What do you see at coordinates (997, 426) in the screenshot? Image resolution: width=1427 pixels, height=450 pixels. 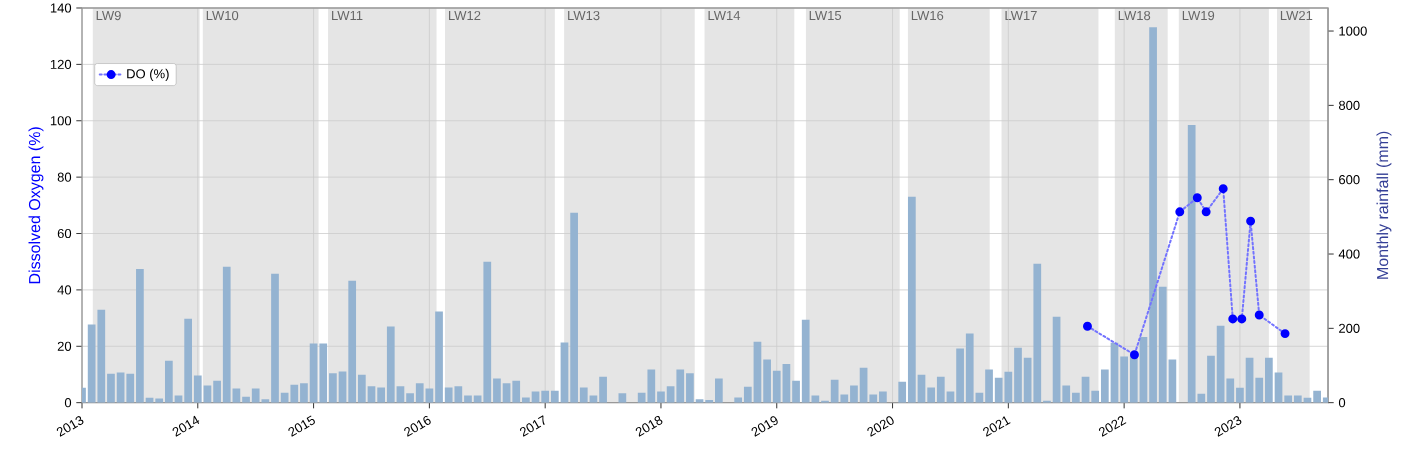 I see `x-tick-label: 2021` at bounding box center [997, 426].